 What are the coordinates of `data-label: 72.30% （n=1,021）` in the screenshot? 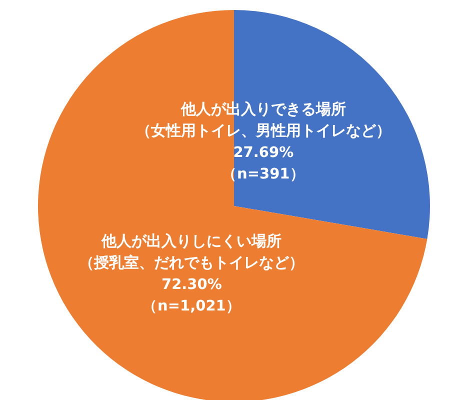 It's located at (191, 295).